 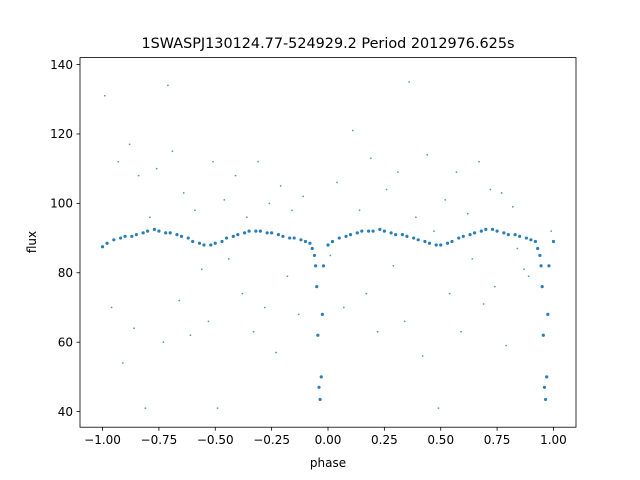 What do you see at coordinates (61, 134) in the screenshot?
I see `y-tick-label: 120` at bounding box center [61, 134].